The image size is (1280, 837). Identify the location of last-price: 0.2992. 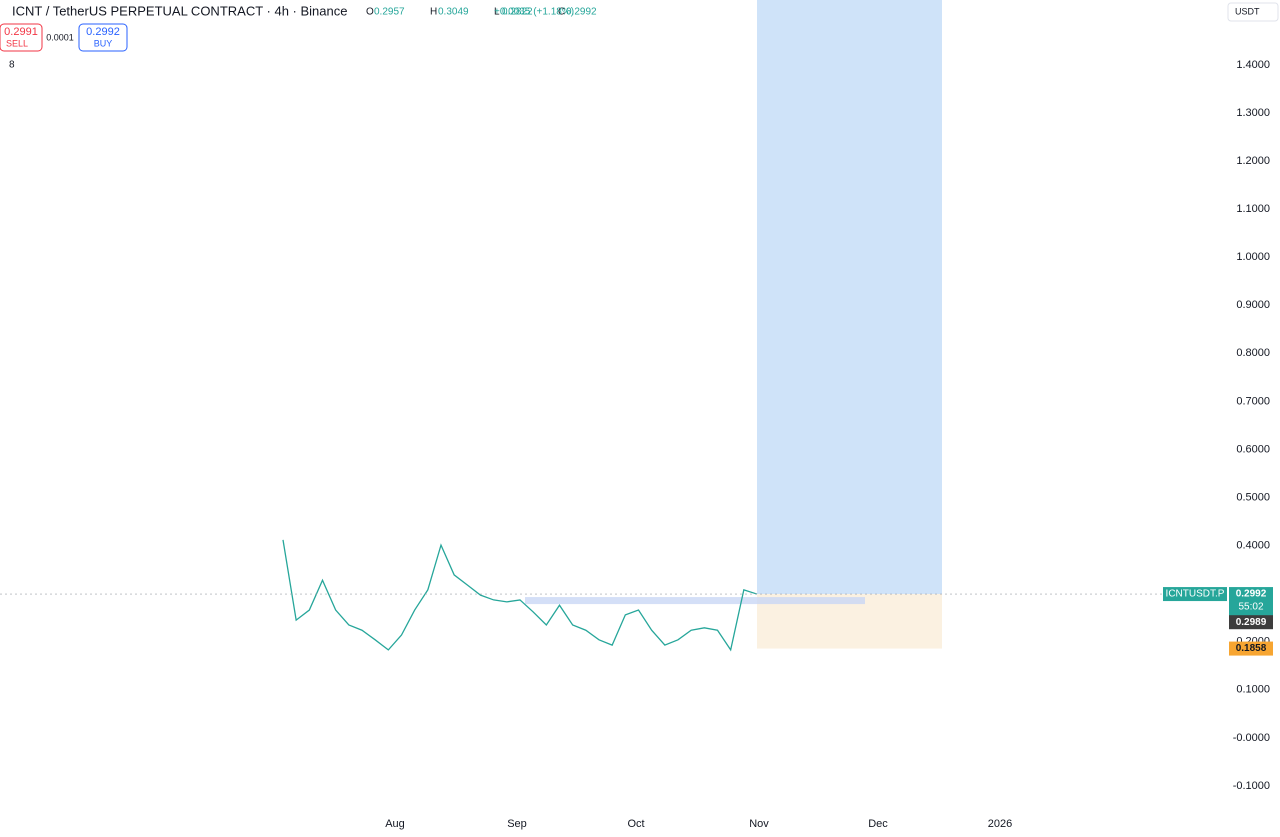
(1251, 594).